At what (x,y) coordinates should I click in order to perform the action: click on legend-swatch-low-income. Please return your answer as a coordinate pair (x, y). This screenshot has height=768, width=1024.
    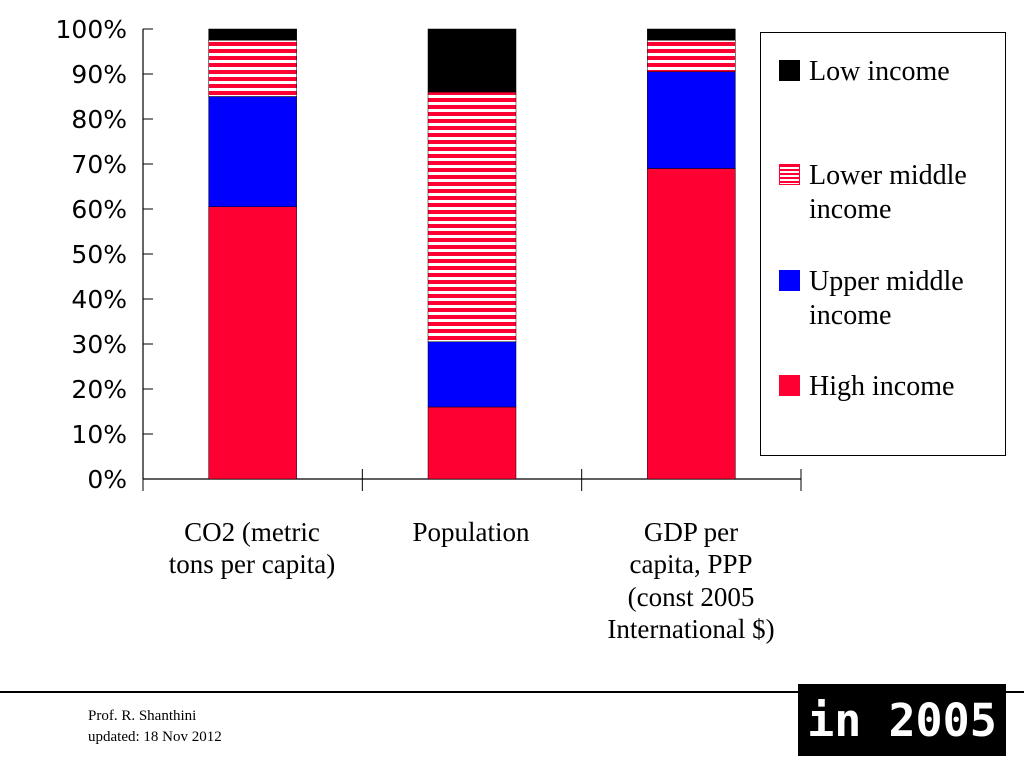
    Looking at the image, I should click on (789, 70).